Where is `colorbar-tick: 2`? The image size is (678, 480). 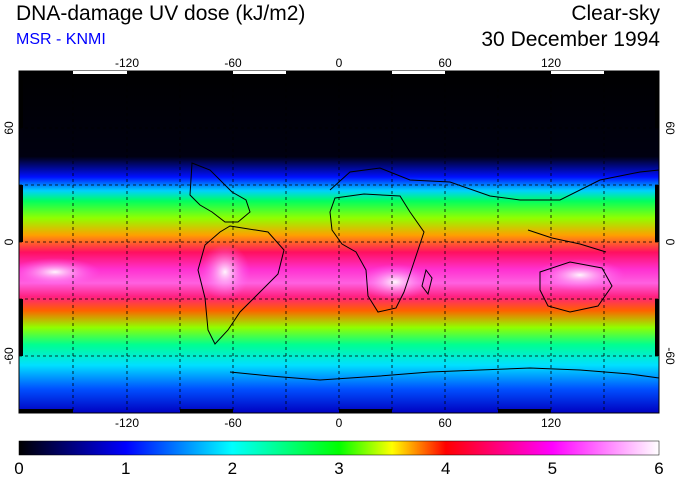 colorbar-tick: 2 is located at coordinates (232, 468).